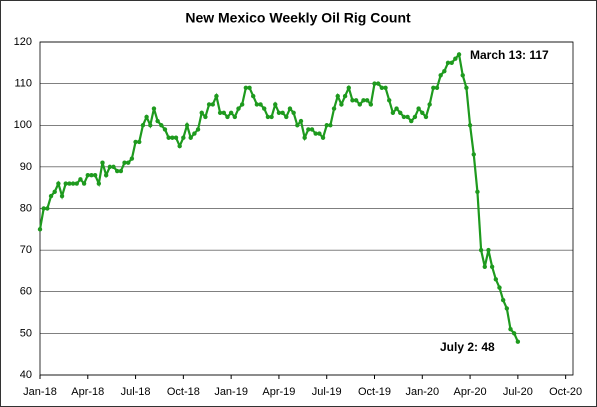 Image resolution: width=597 pixels, height=407 pixels. I want to click on y-tick-label: 120, so click(23, 42).